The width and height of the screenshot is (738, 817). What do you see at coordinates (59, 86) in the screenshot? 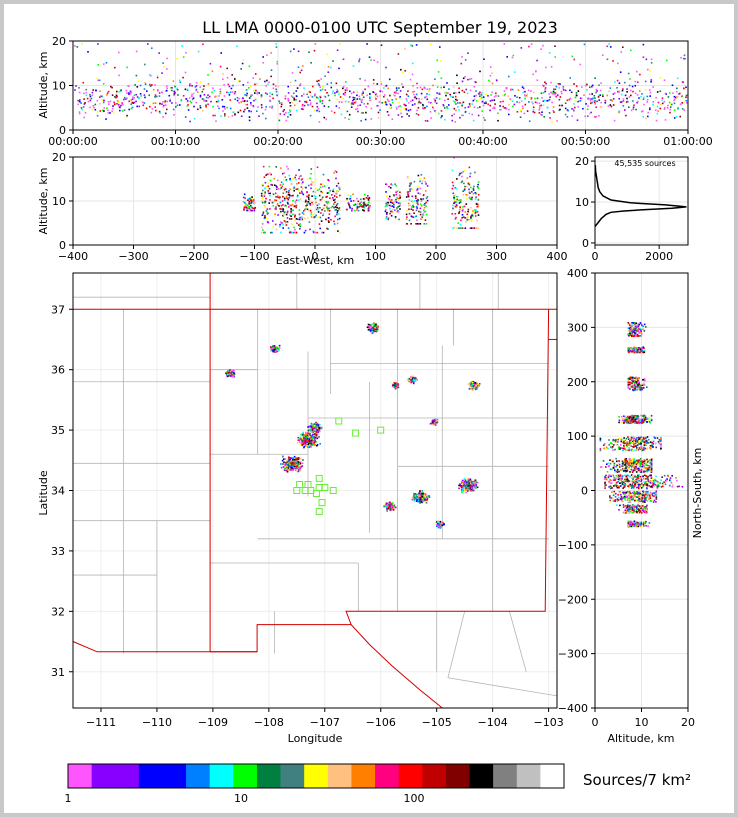
I see `time-height-ytick-label: 10` at bounding box center [59, 86].